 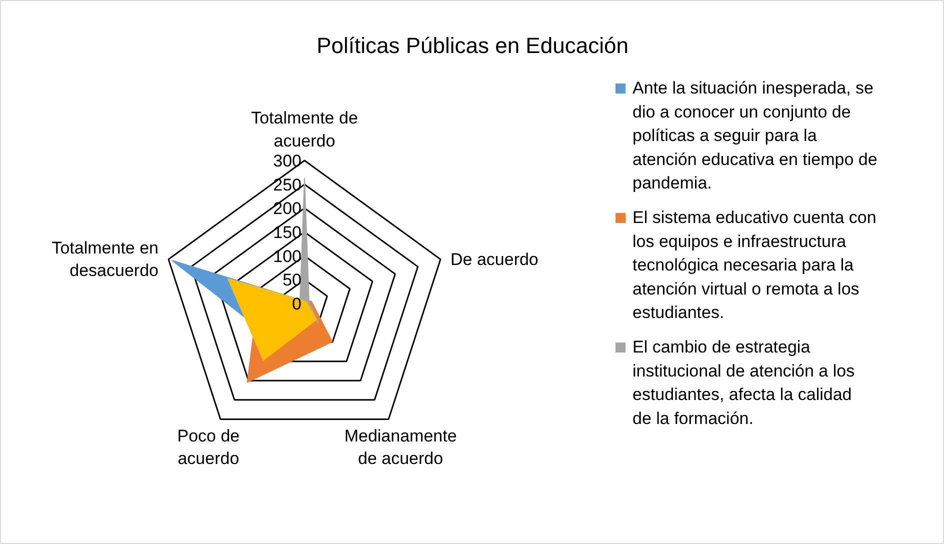 What do you see at coordinates (297, 304) in the screenshot?
I see `y-tick-label: 0` at bounding box center [297, 304].